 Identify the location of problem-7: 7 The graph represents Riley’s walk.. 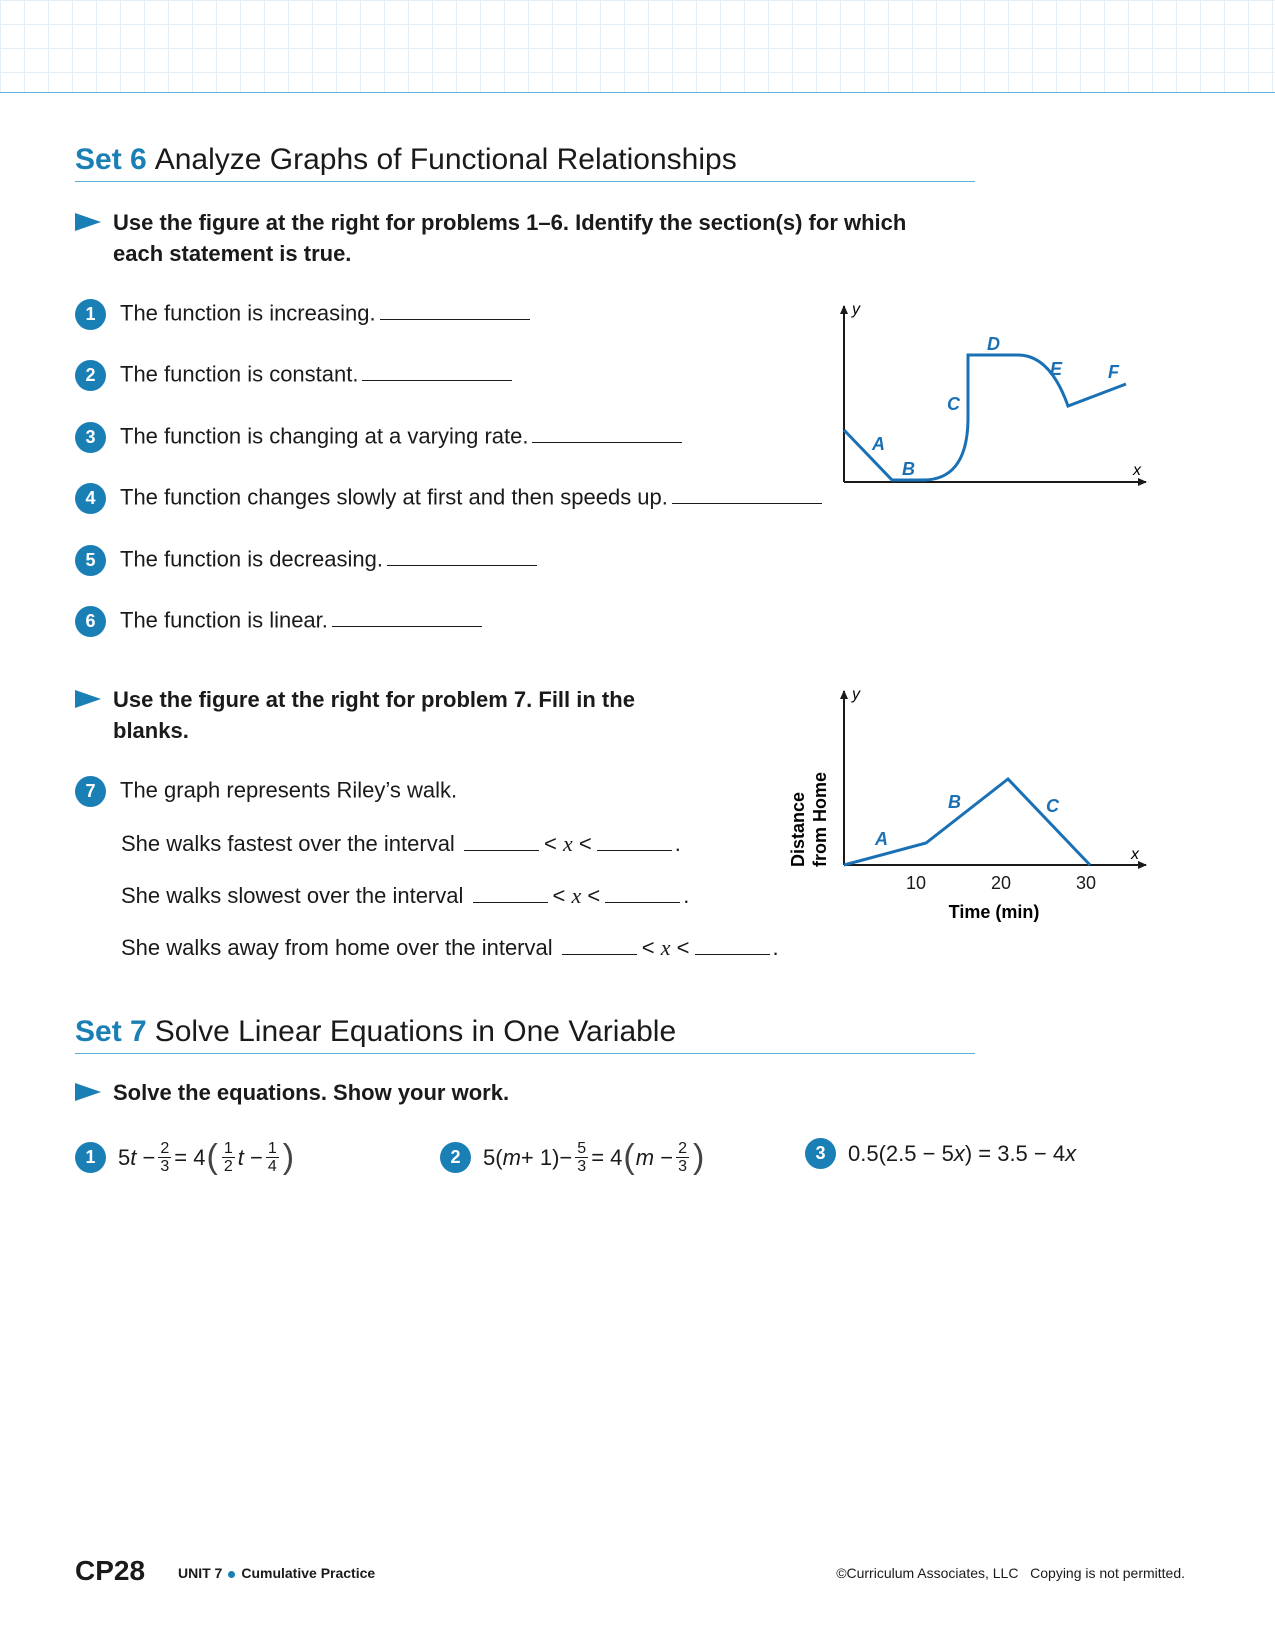
(266, 791).